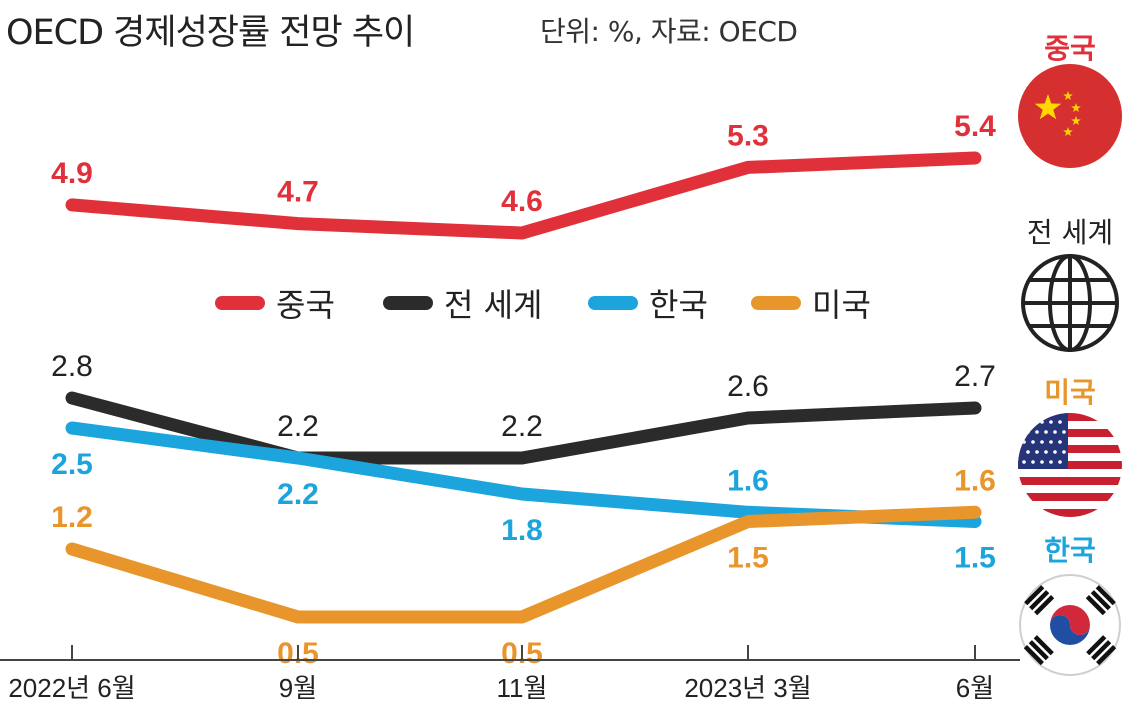 The image size is (1140, 706). I want to click on data-label-china: 5.3, so click(748, 135).